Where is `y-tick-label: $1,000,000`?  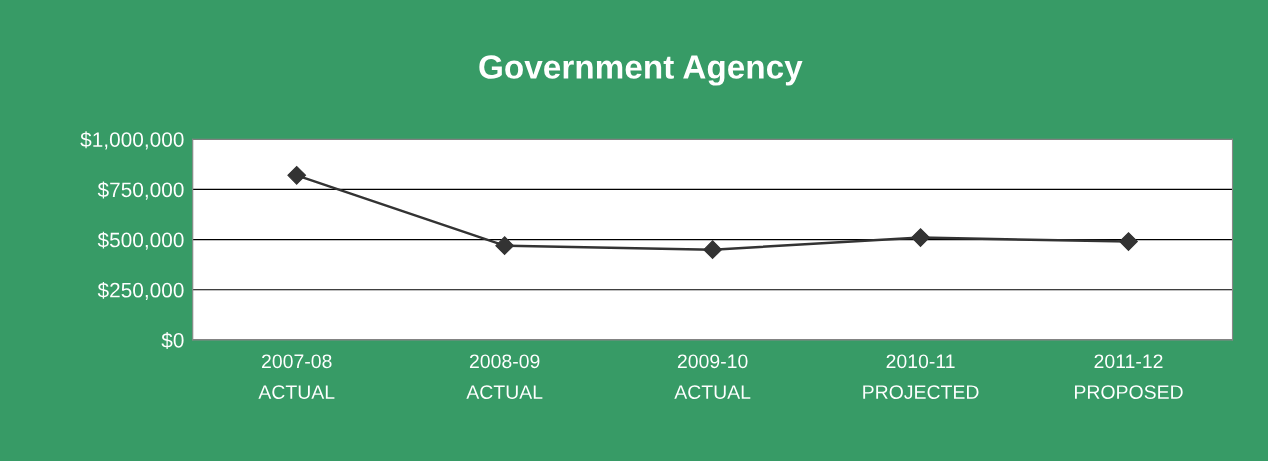
y-tick-label: $1,000,000 is located at coordinates (132, 140).